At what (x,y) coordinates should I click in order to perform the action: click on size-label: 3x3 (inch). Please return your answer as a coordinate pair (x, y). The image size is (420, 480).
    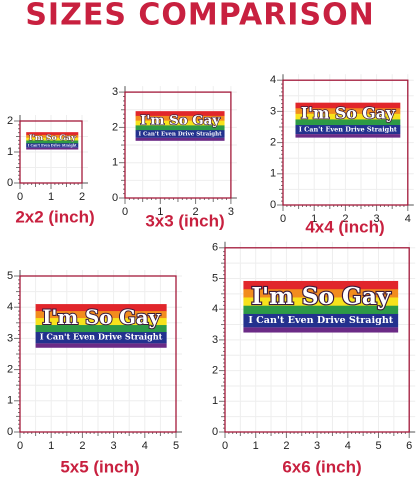
    Looking at the image, I should click on (184, 220).